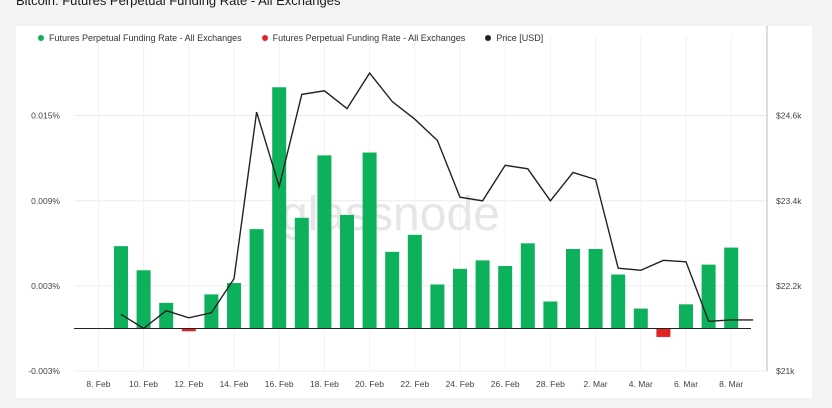  Describe the element at coordinates (641, 384) in the screenshot. I see `x-tick-label: 4. Mar` at that location.